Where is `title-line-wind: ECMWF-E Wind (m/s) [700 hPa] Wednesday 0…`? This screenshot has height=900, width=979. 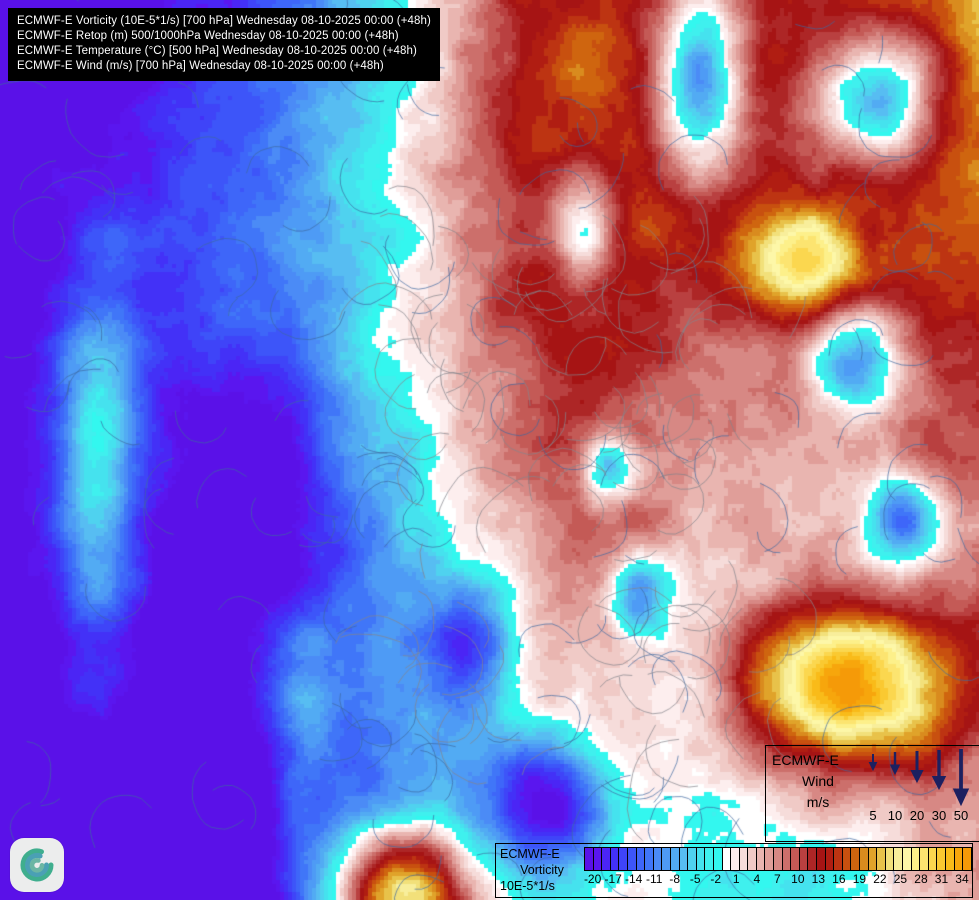 title-line-wind: ECMWF-E Wind (m/s) [700 hPa] Wednesday 0… is located at coordinates (200, 66).